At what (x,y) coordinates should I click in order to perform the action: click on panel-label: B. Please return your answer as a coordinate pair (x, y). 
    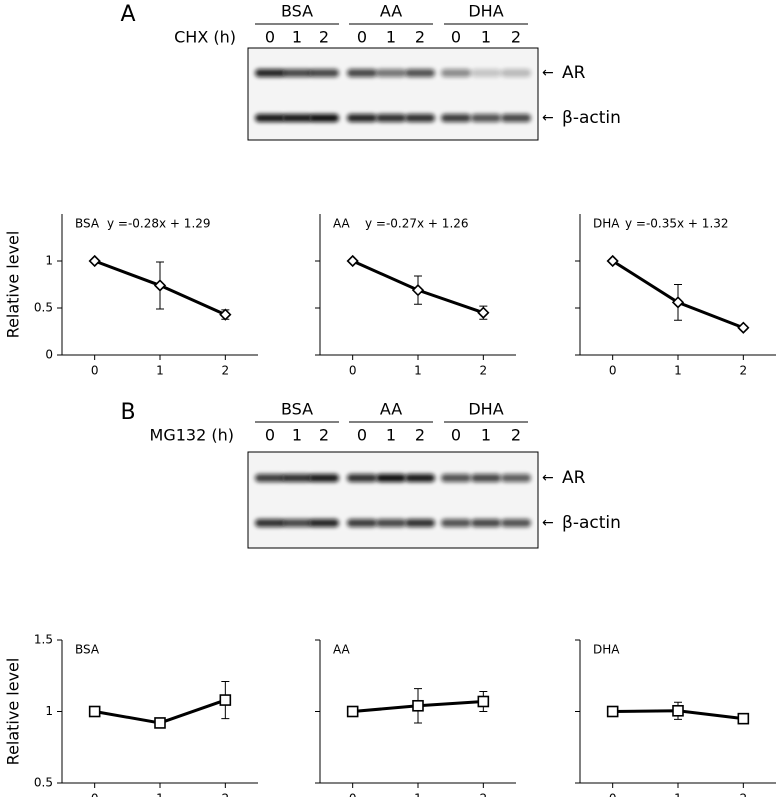
    Looking at the image, I should click on (127, 412).